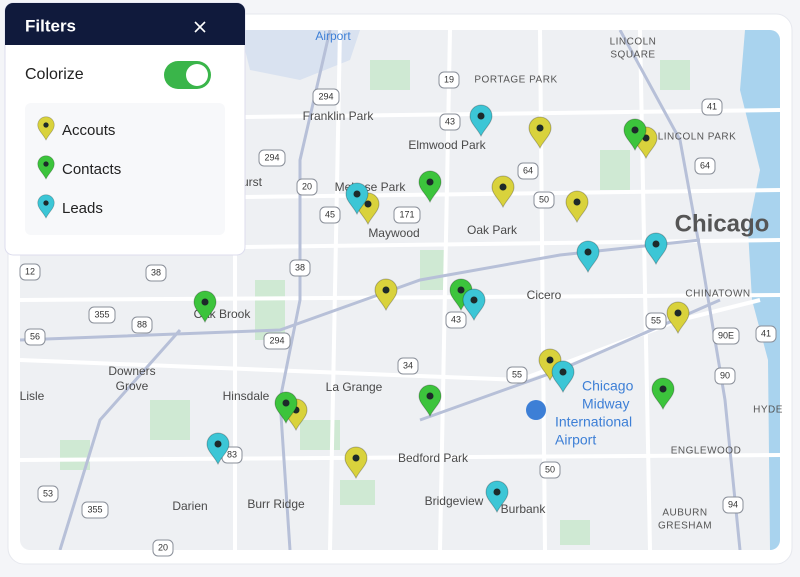  What do you see at coordinates (246, 396) in the screenshot?
I see `place-label: Hinsdale` at bounding box center [246, 396].